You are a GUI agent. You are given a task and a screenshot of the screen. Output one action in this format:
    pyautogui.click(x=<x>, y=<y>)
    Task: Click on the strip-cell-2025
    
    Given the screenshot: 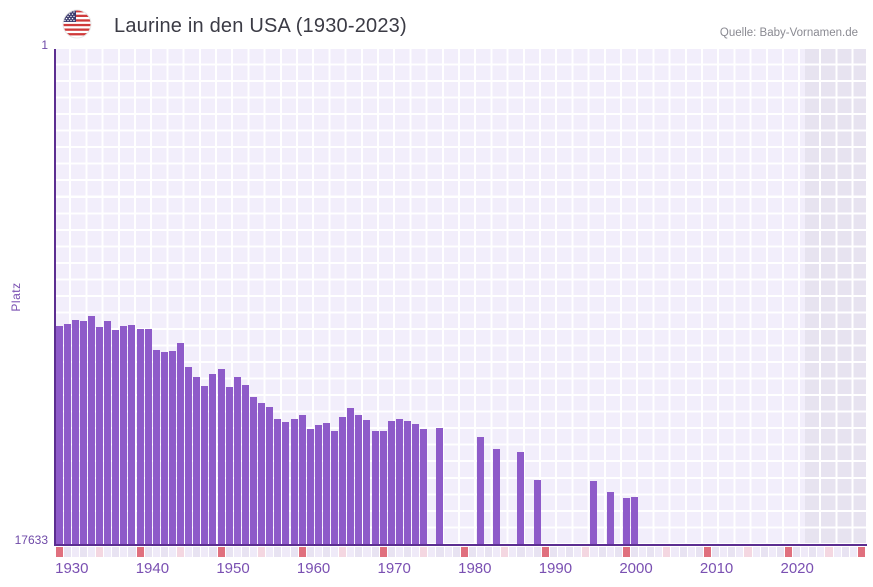 What is the action you would take?
    pyautogui.click(x=829, y=552)
    